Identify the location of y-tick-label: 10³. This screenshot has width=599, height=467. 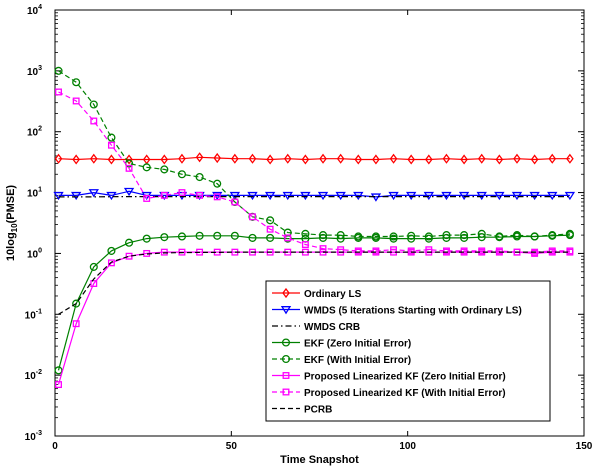
(34, 71).